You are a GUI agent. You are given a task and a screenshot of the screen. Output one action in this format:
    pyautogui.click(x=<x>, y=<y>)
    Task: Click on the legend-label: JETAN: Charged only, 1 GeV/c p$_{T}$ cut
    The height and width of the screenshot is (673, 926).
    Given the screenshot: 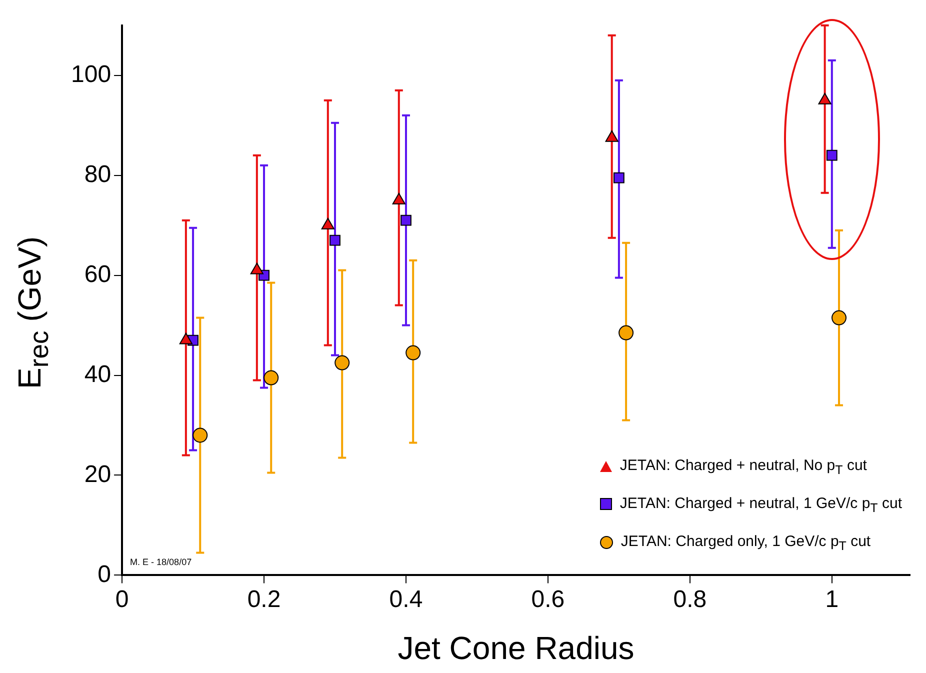 What is the action you would take?
    pyautogui.click(x=745, y=543)
    